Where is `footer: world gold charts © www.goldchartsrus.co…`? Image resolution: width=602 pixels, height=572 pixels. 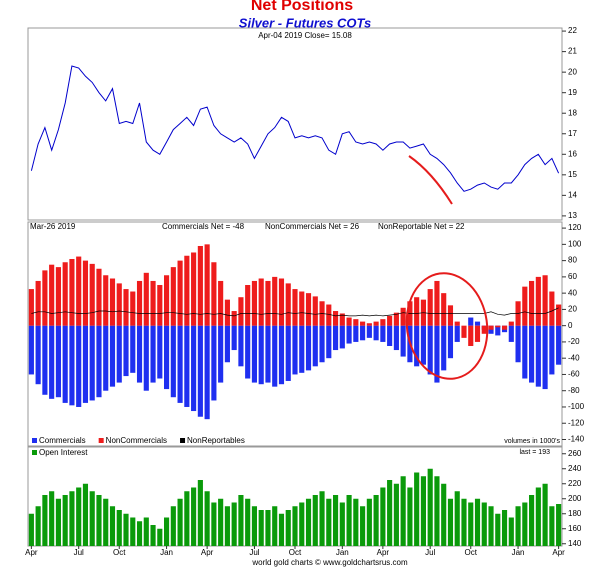
footer: world gold charts © www.goldchartsrus.co… is located at coordinates (329, 562).